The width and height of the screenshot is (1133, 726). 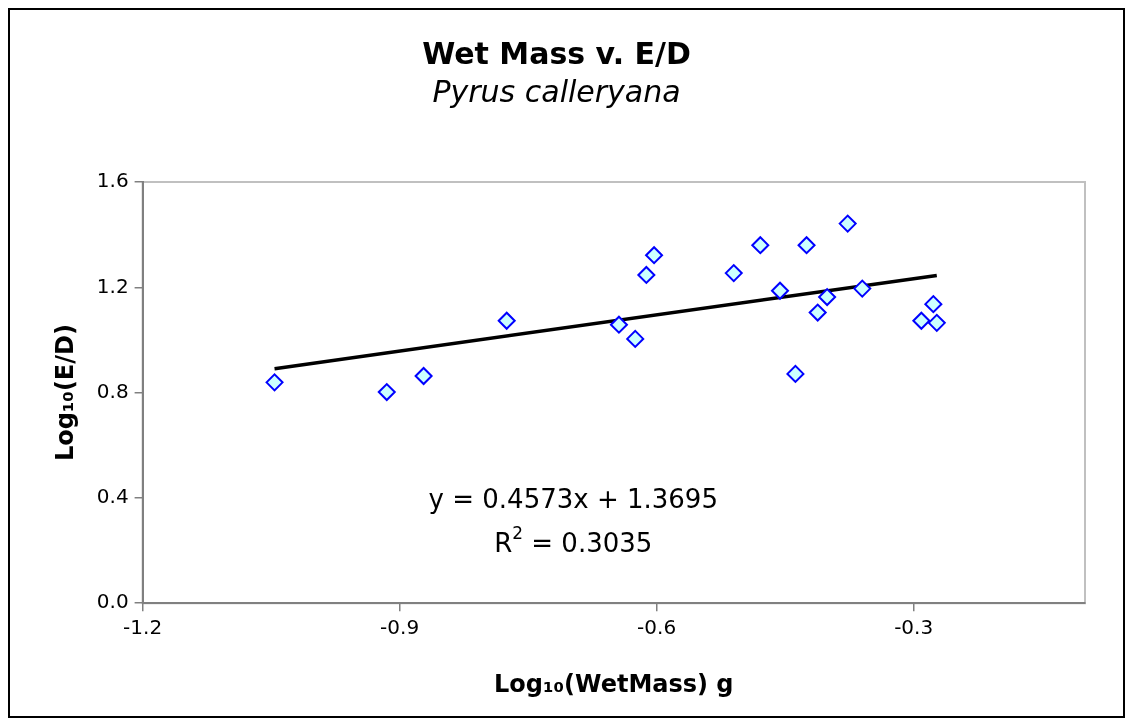 What do you see at coordinates (657, 627) in the screenshot?
I see `x-tick-label: -0.6` at bounding box center [657, 627].